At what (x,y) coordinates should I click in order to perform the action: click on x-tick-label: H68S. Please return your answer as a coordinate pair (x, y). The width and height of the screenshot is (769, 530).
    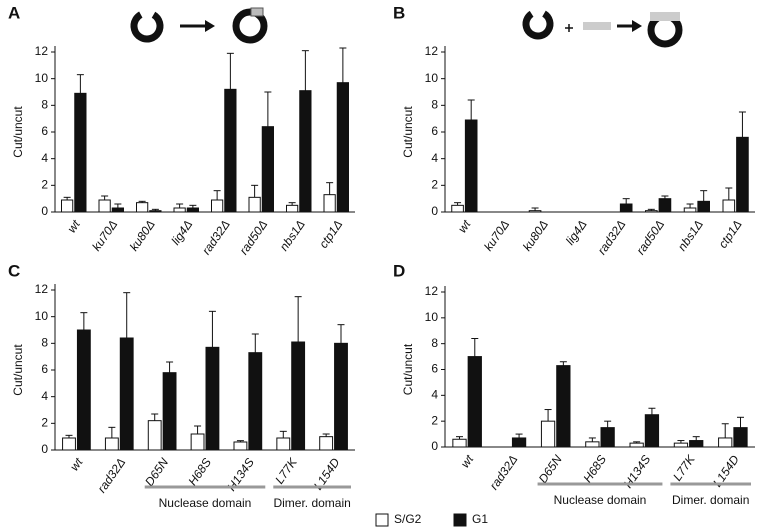
    Looking at the image, I should click on (594, 469).